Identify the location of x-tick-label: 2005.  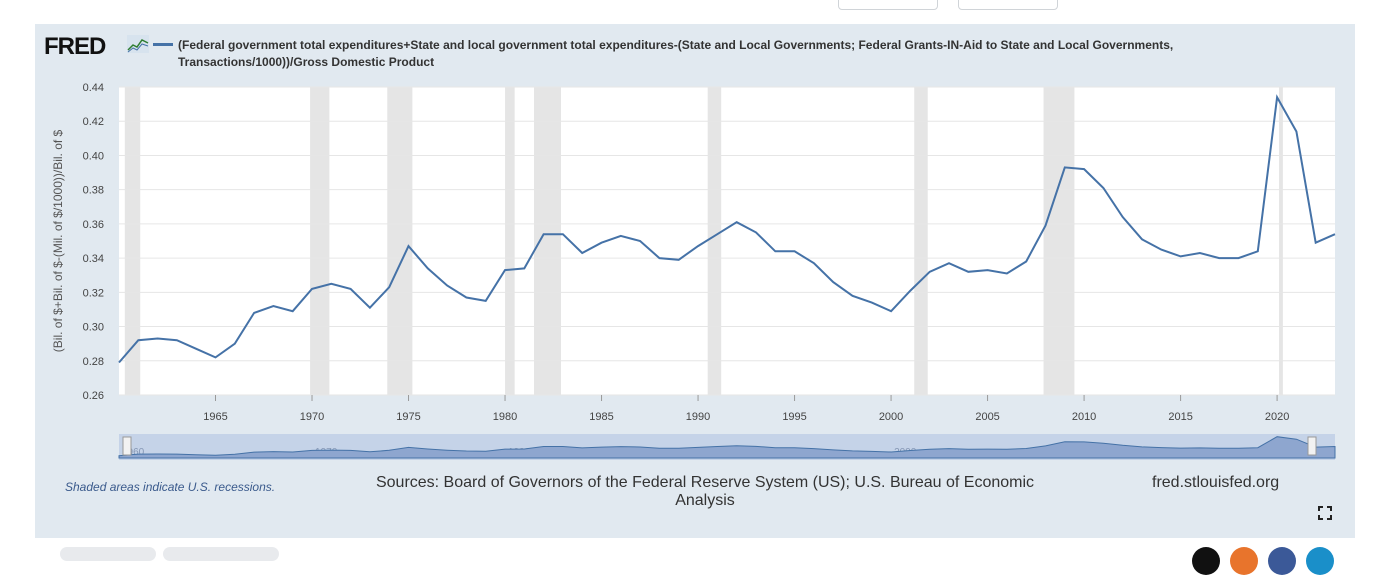
(987, 417).